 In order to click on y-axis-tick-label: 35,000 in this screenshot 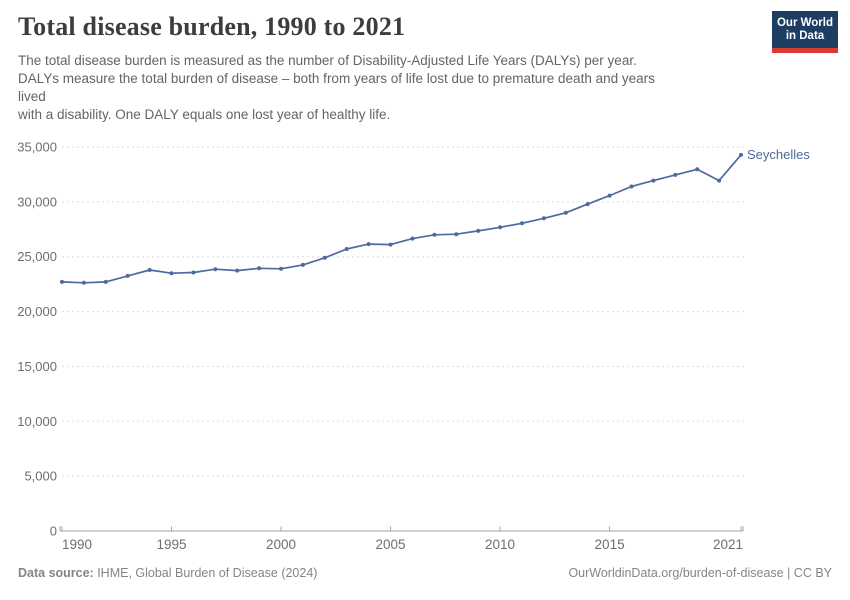, I will do `click(37, 147)`.